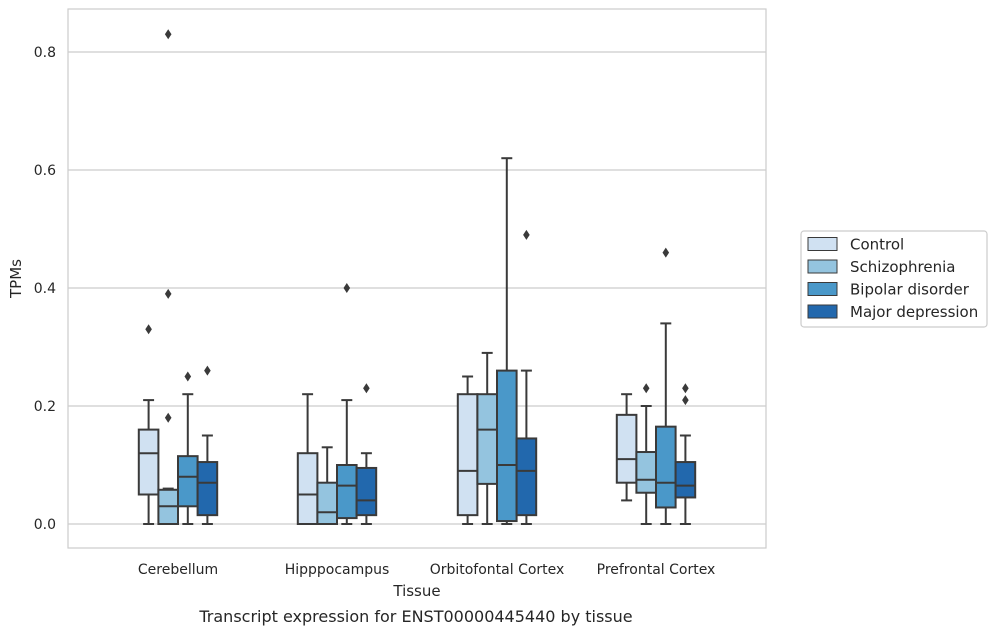 Image resolution: width=997 pixels, height=634 pixels. What do you see at coordinates (416, 591) in the screenshot?
I see `x-axis-label: Tissue` at bounding box center [416, 591].